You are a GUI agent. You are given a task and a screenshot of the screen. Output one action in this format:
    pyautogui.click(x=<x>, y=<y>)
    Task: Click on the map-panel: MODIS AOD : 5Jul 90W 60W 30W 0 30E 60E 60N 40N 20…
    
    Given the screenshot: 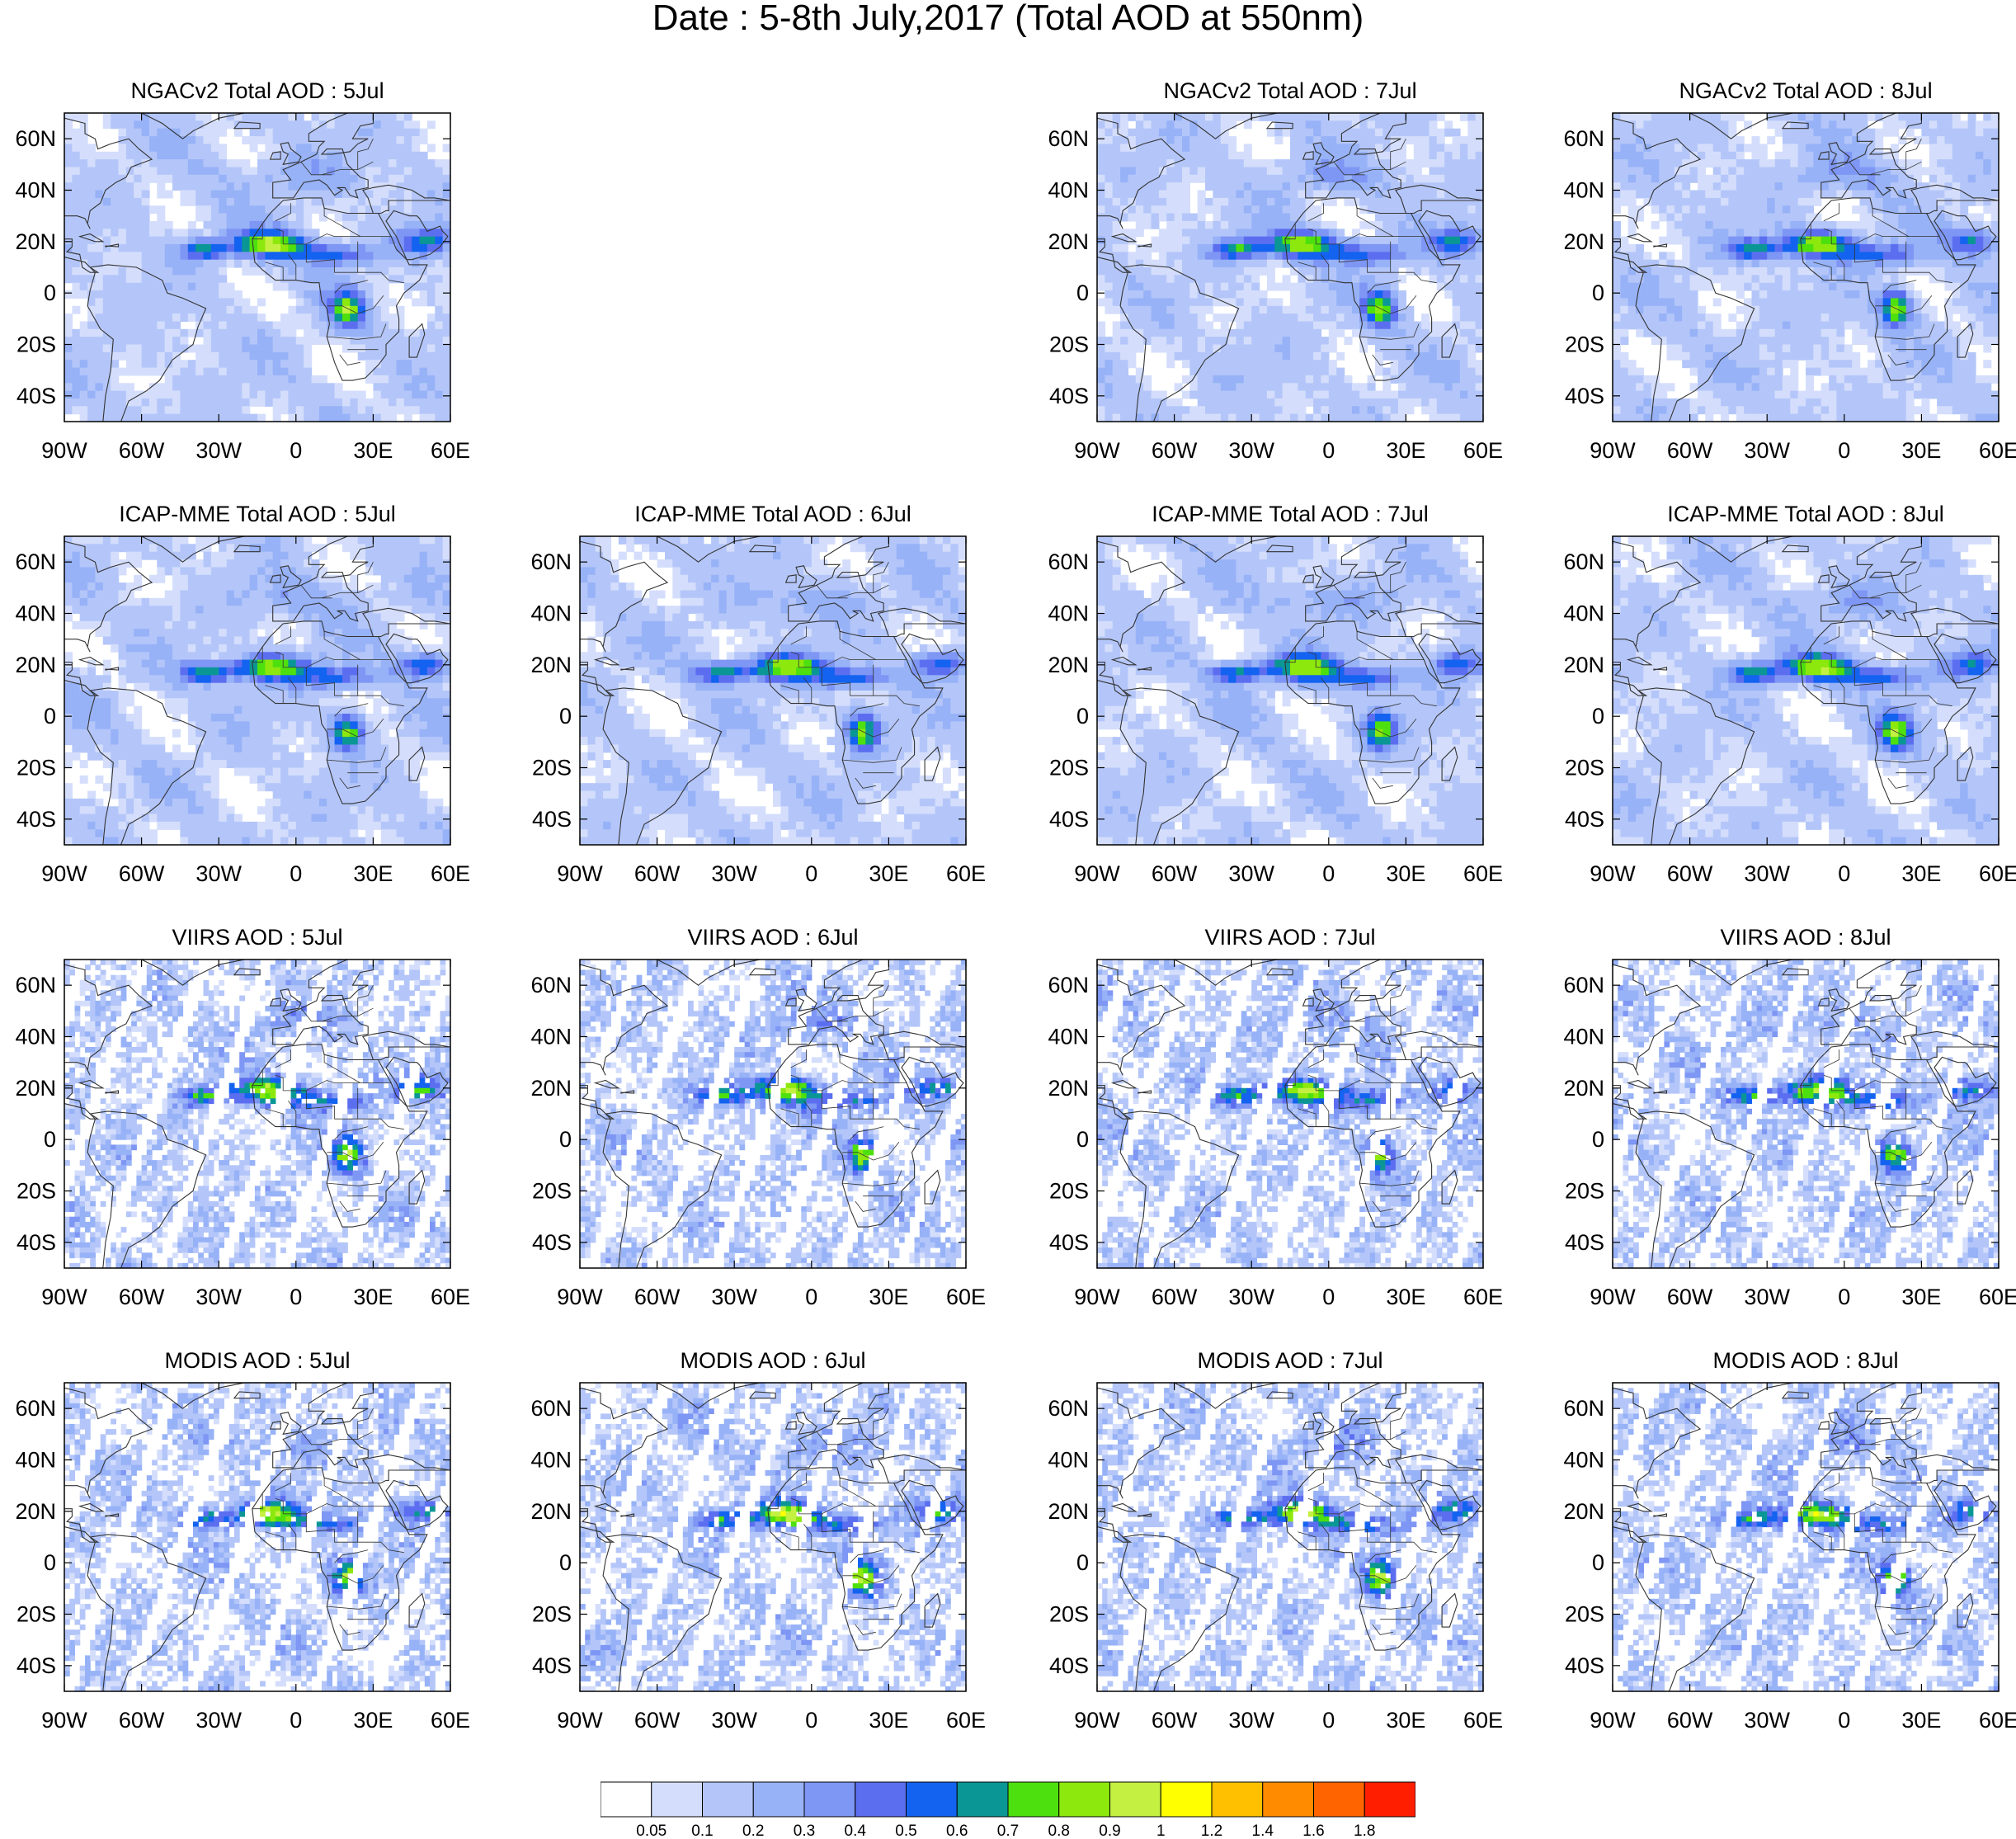 What is the action you would take?
    pyautogui.click(x=242, y=1540)
    